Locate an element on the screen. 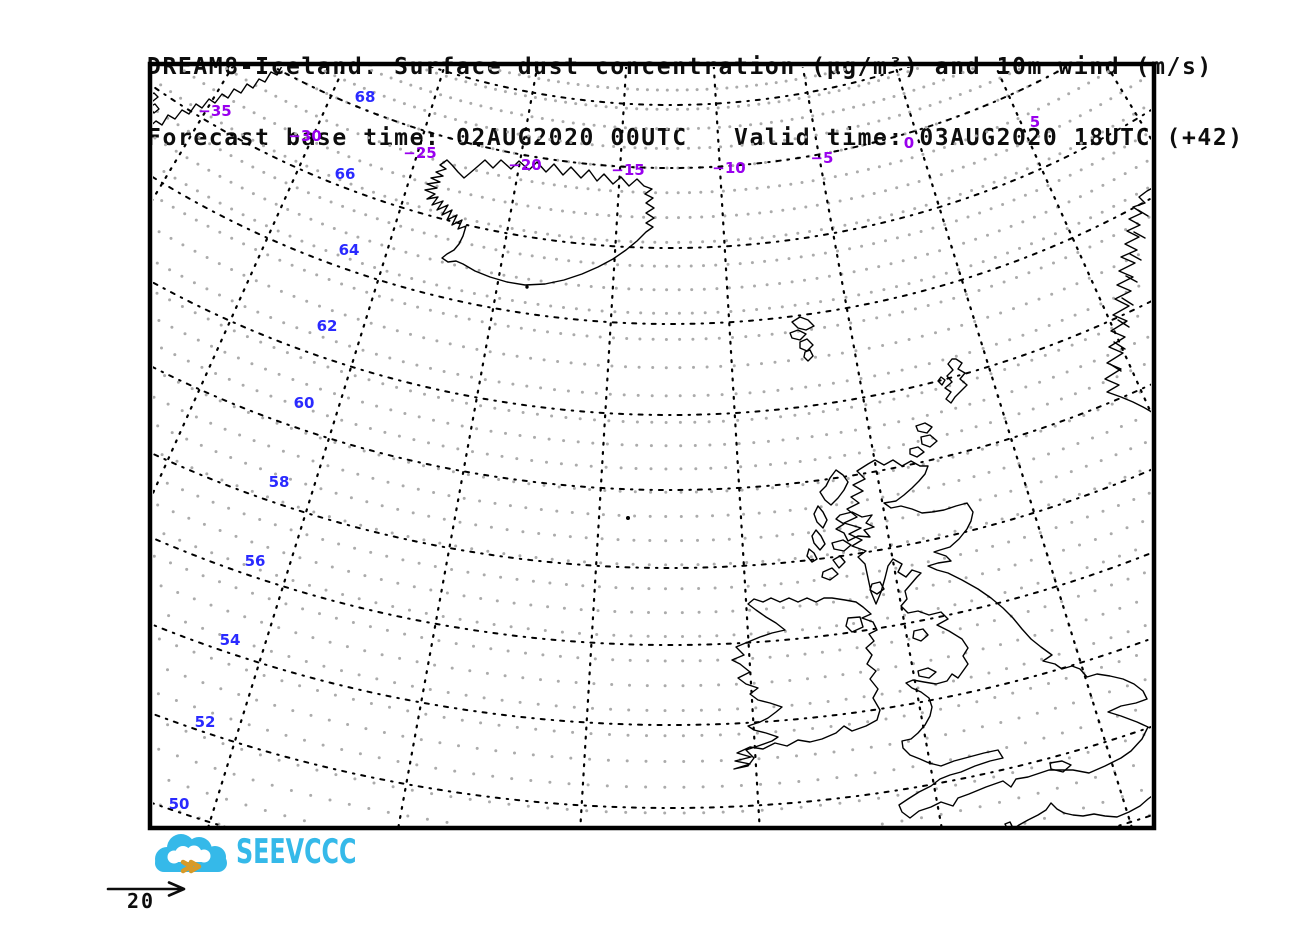 Image resolution: width=1293 pixels, height=925 pixels. lon-label: −25 is located at coordinates (420, 153).